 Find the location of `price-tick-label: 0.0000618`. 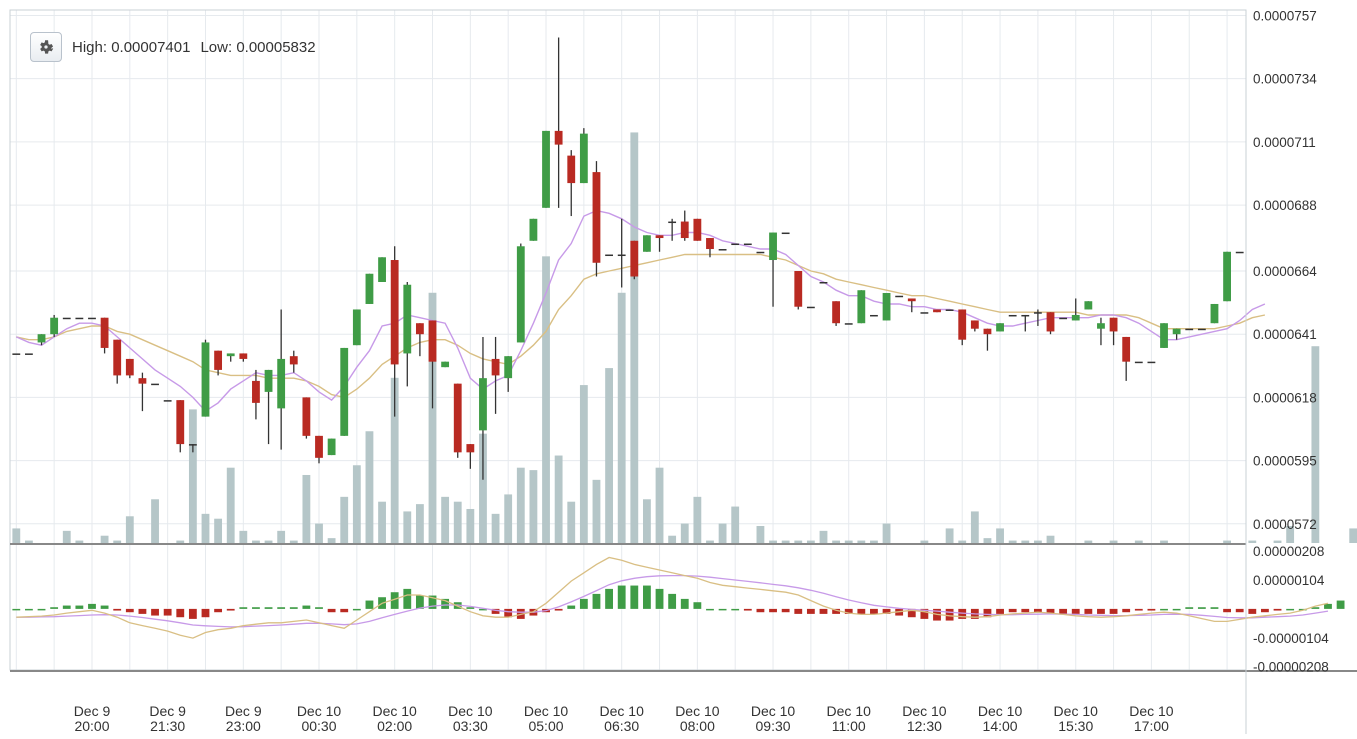

price-tick-label: 0.0000618 is located at coordinates (1285, 397).